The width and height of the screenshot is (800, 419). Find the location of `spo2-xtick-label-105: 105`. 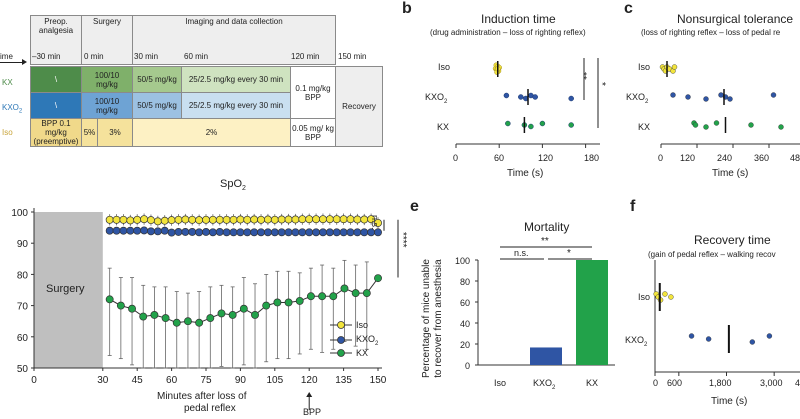

spo2-xtick-label-105: 105 is located at coordinates (274, 380).